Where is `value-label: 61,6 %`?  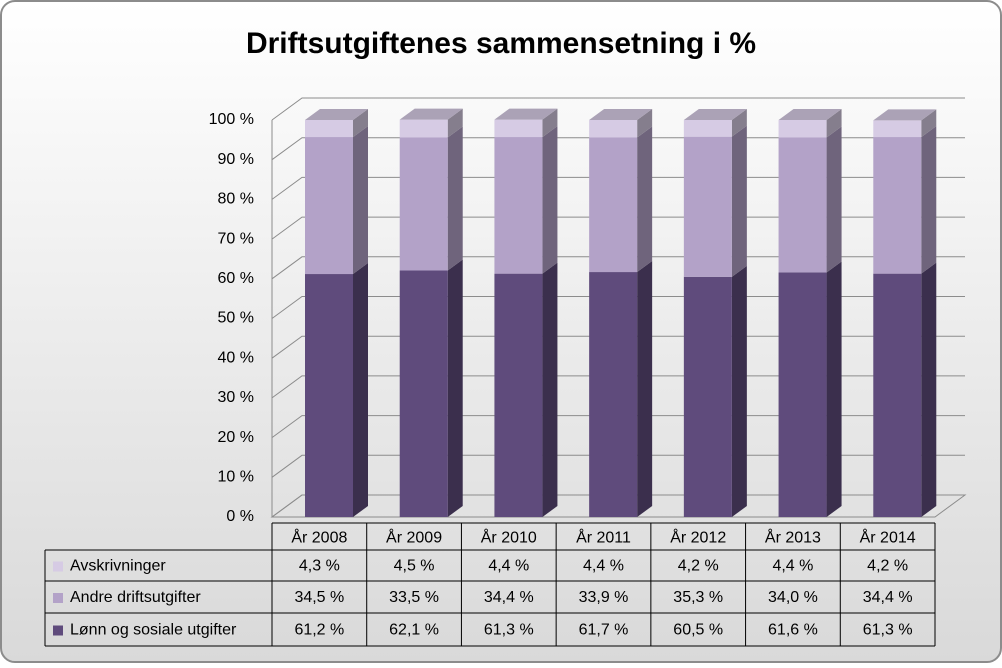 value-label: 61,6 % is located at coordinates (793, 630).